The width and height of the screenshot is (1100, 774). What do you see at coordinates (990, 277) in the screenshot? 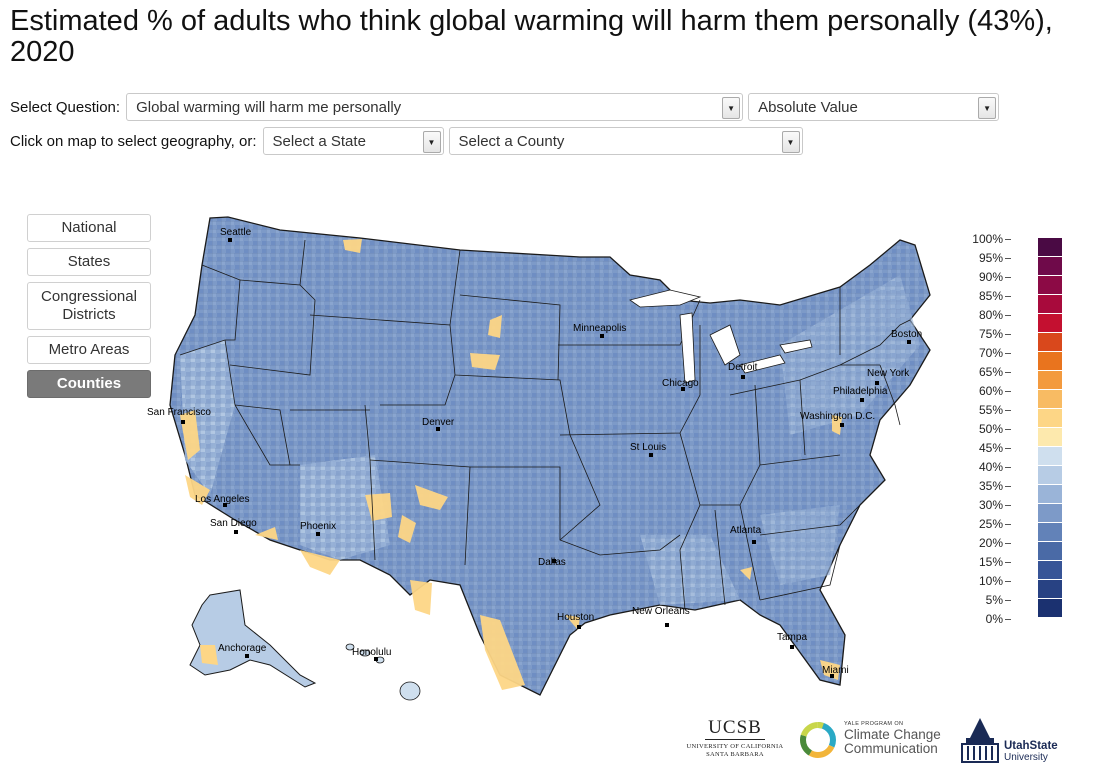
I see `legend-label: 90%` at bounding box center [990, 277].